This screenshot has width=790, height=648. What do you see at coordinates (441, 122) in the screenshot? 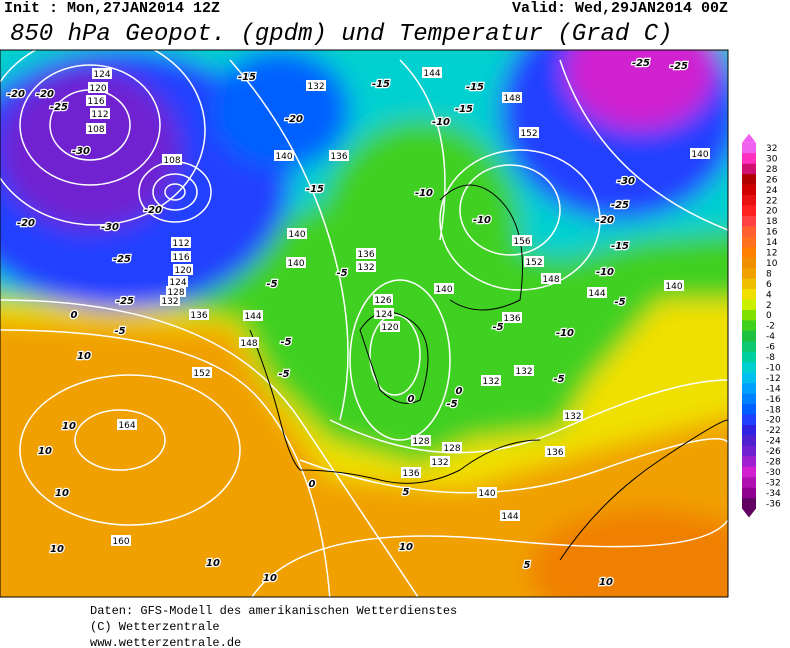
I see `temperature-label: -10` at bounding box center [441, 122].